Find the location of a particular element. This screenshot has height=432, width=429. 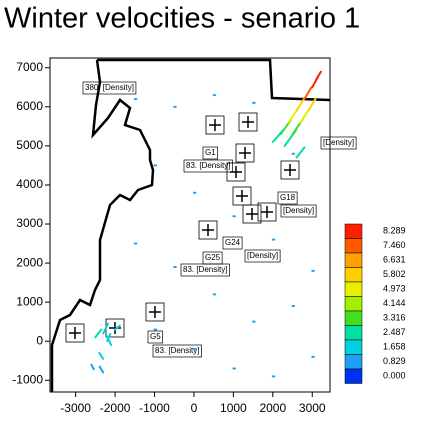

x-tick-label: 0 is located at coordinates (194, 408).